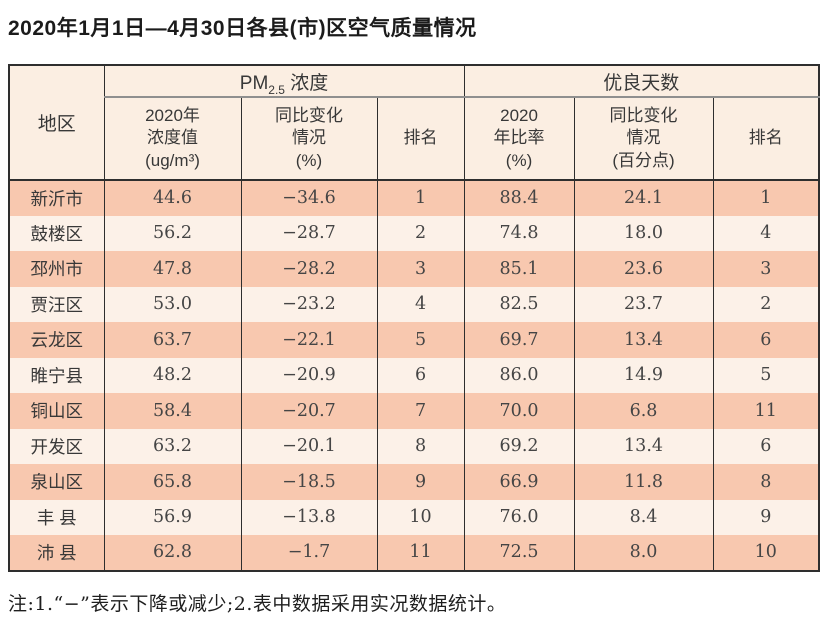 This screenshot has height=632, width=825. I want to click on days-rank-cell: 4, so click(766, 233).